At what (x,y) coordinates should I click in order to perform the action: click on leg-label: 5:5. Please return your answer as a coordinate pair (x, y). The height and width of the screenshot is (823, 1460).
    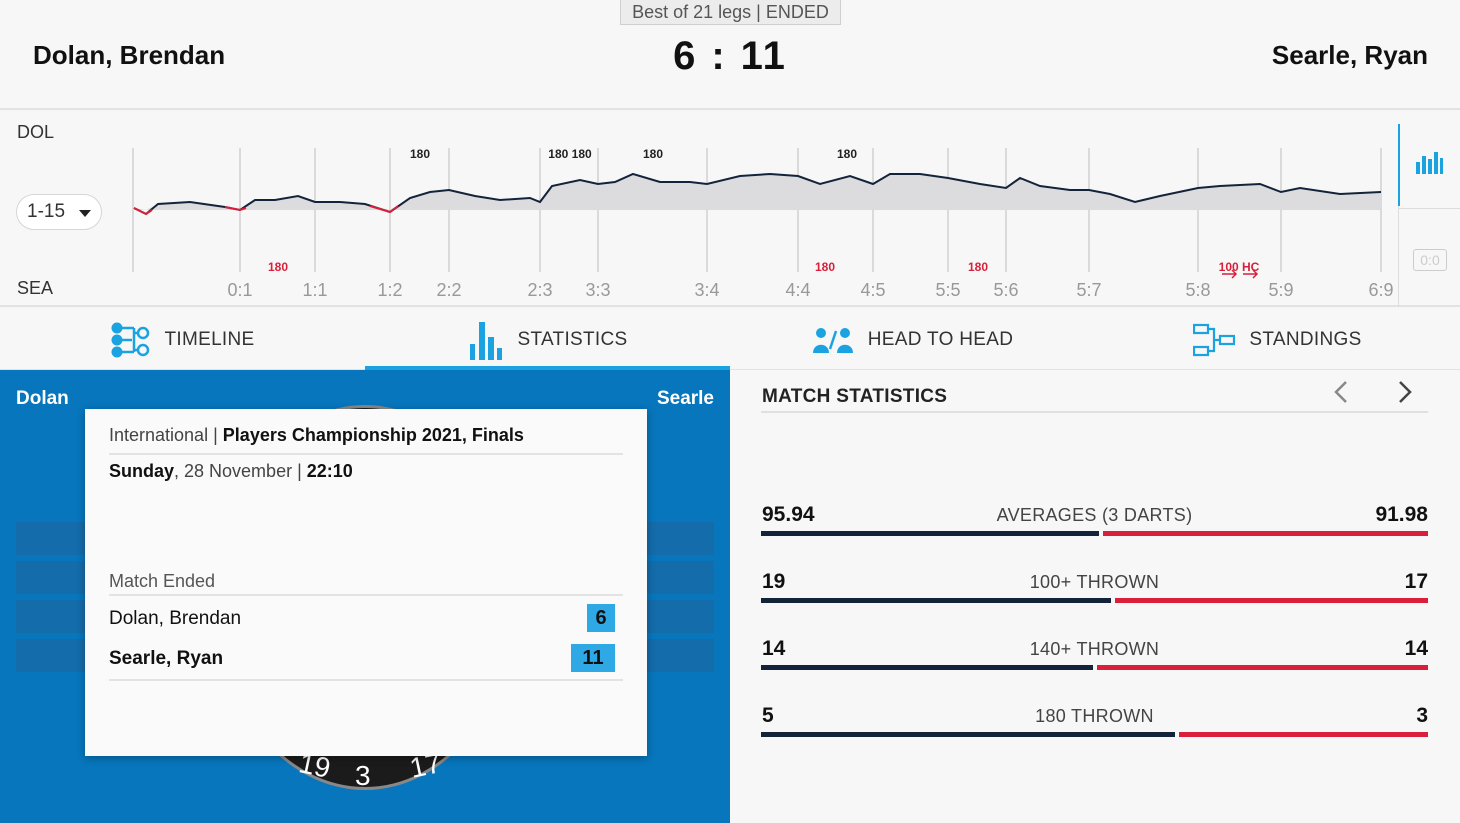
    Looking at the image, I should click on (947, 290).